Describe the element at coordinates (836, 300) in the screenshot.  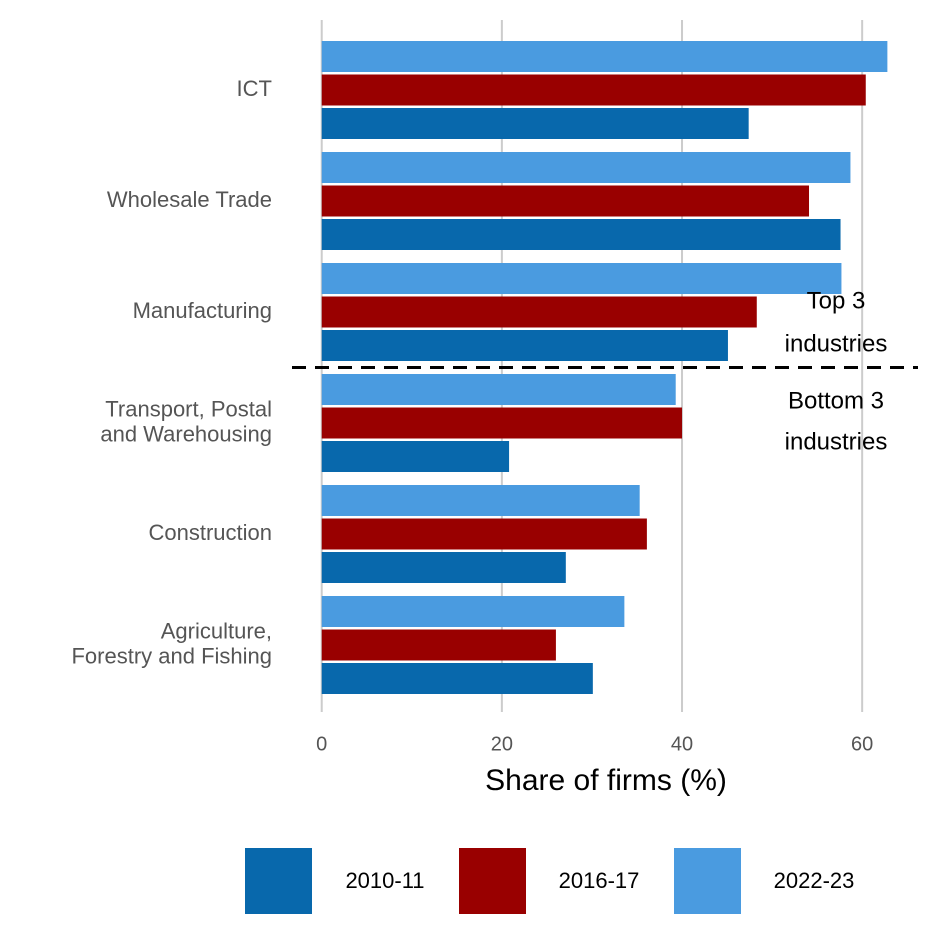
I see `annotation: Top 3` at that location.